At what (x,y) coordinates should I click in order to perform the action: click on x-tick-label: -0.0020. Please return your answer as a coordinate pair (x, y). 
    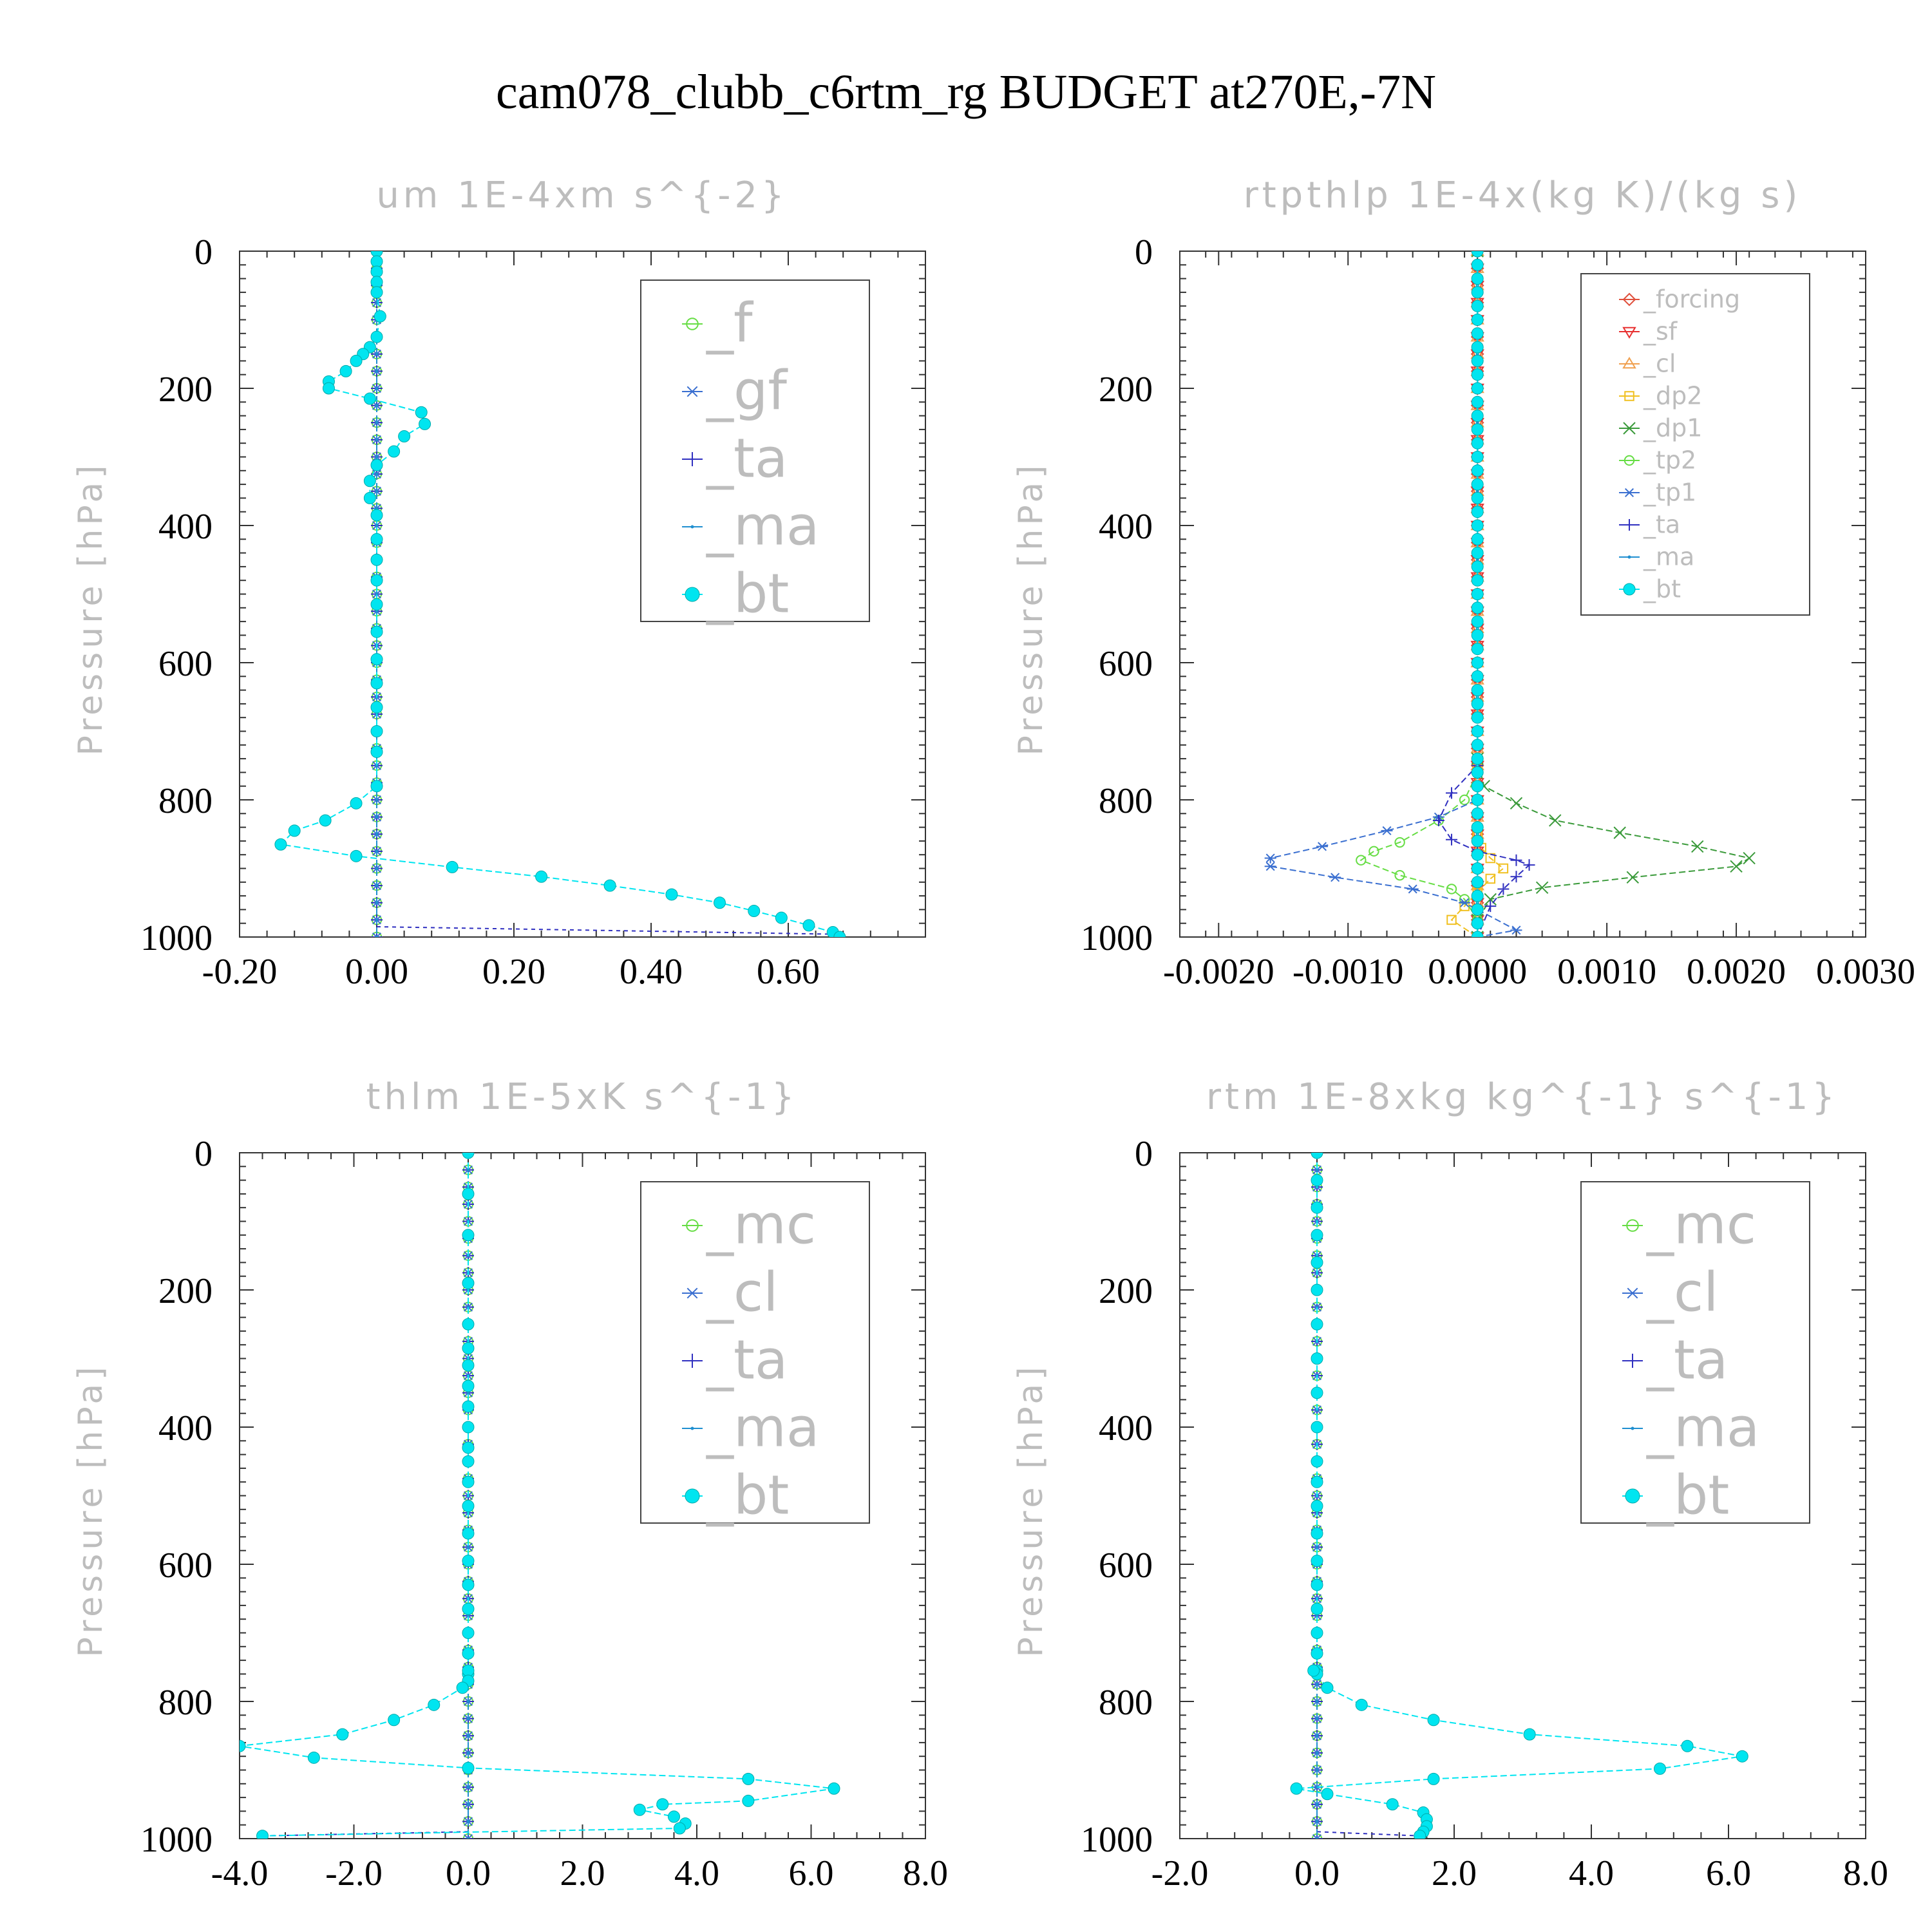
    Looking at the image, I should click on (1219, 972).